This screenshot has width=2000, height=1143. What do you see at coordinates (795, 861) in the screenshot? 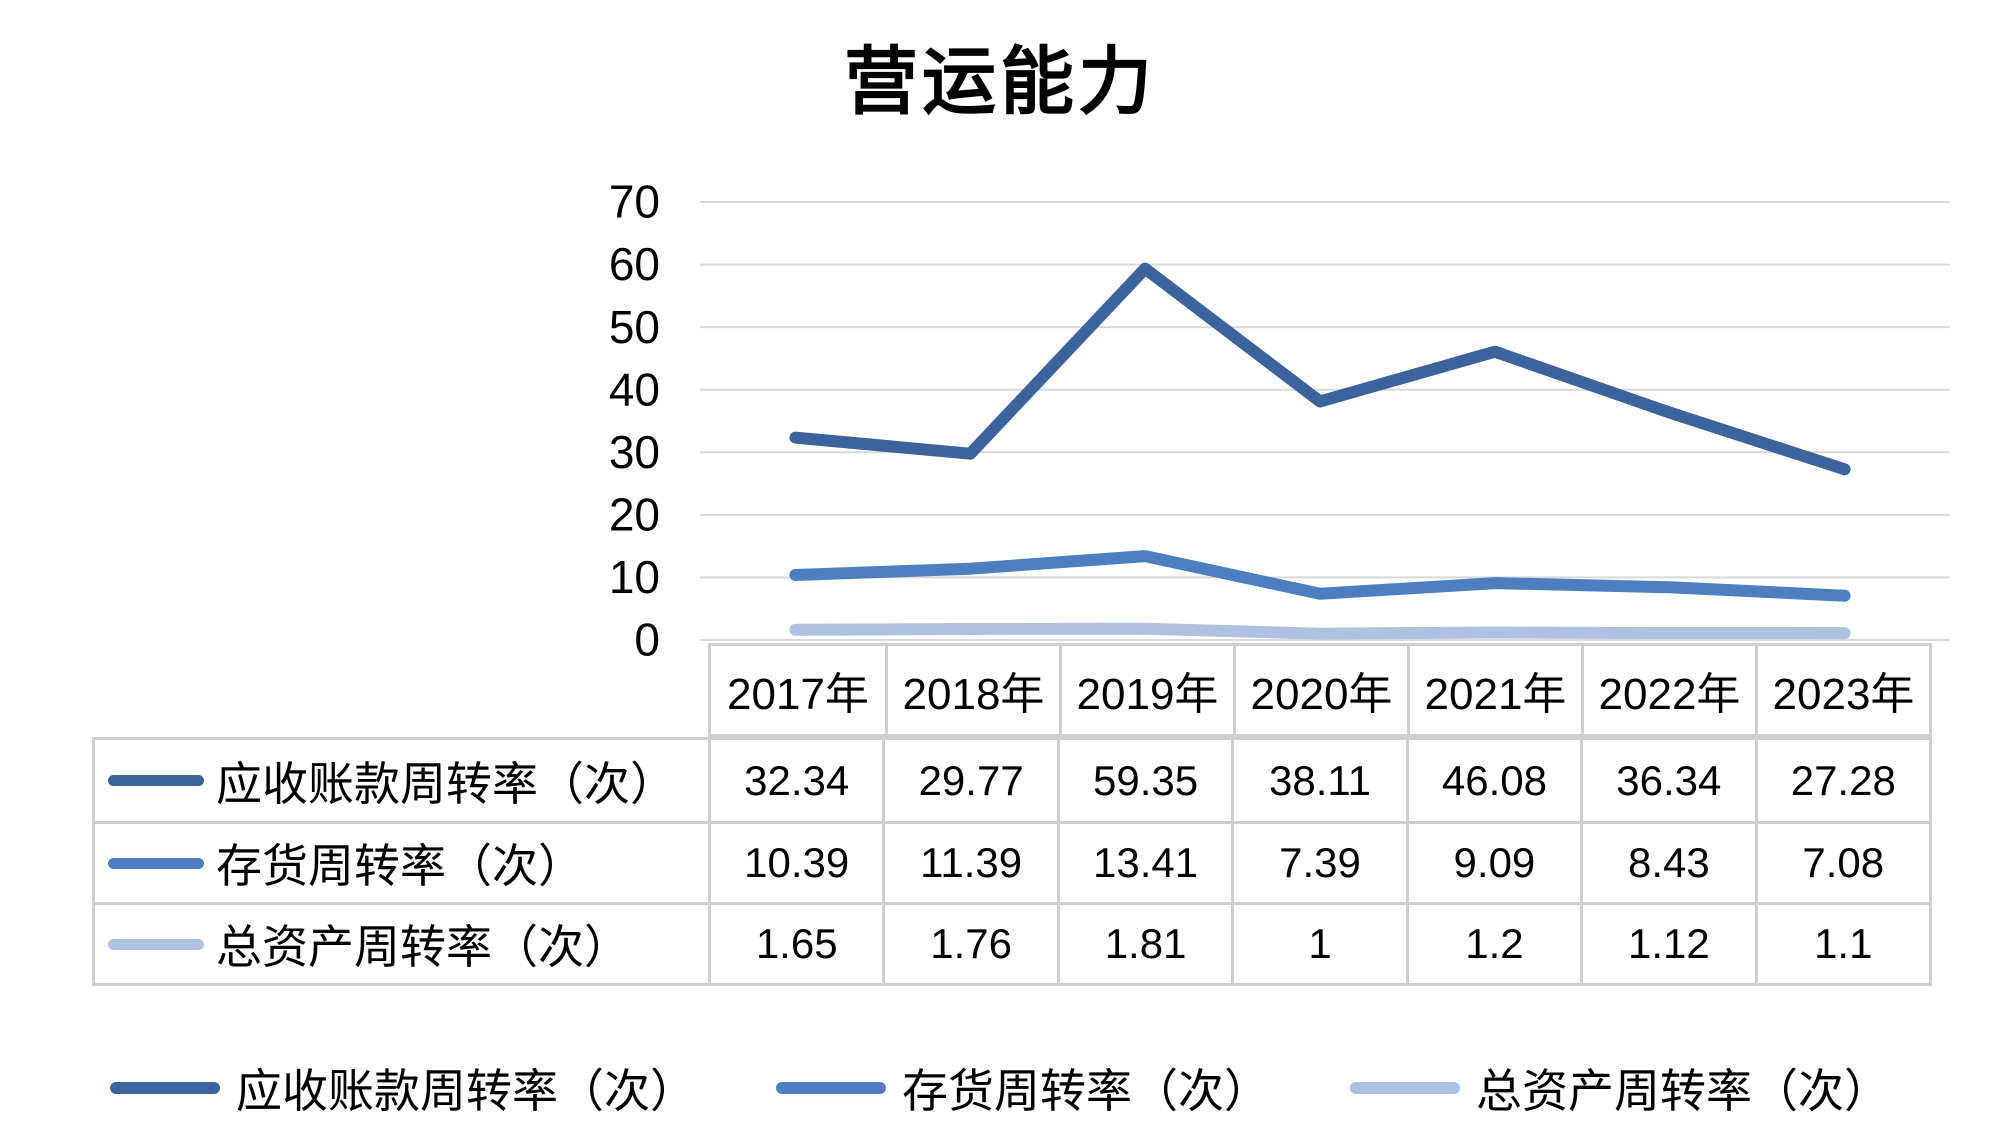
I see `table-value-cell: 10.39` at bounding box center [795, 861].